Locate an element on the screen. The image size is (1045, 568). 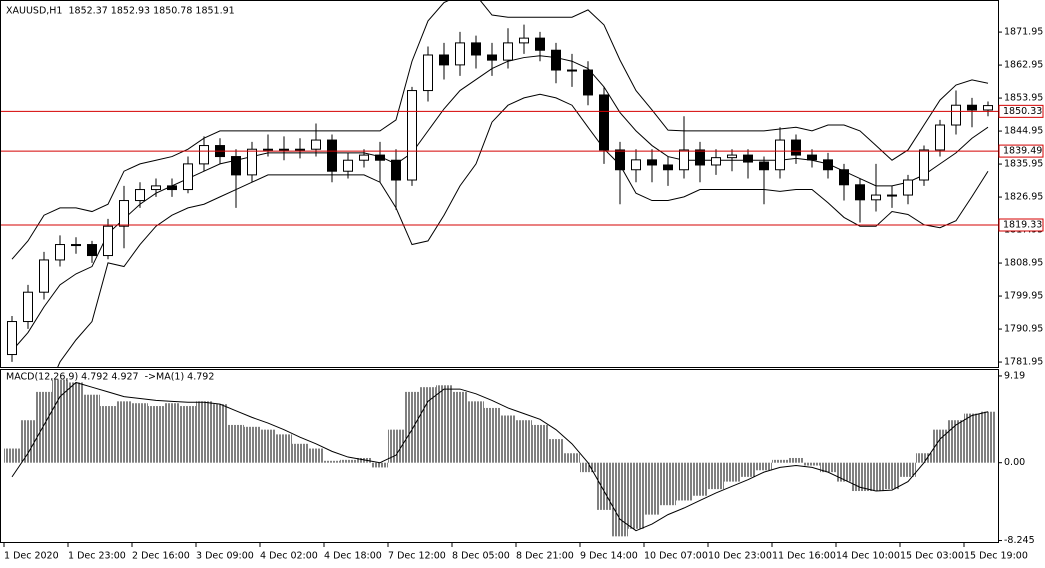
x-tick-label: 11 Dec 16:00 is located at coordinates (804, 556).